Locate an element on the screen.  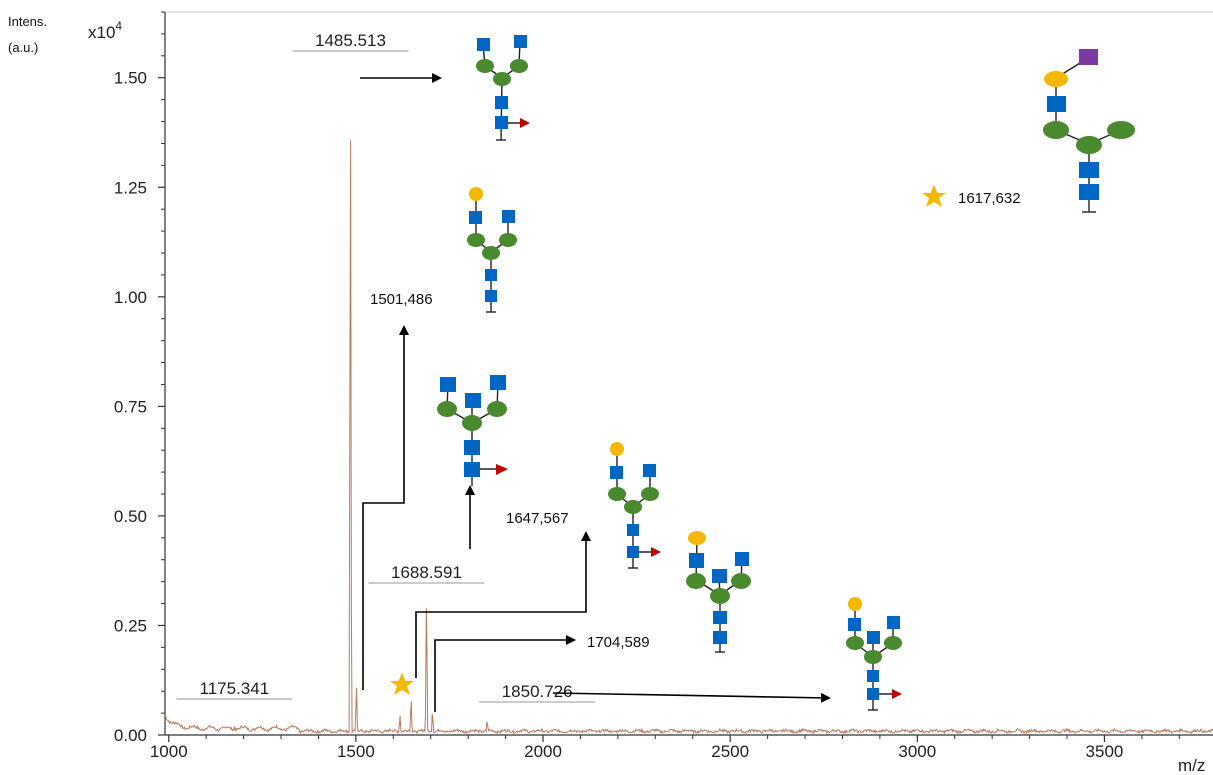
y-axis-multiplier-base: x10 is located at coordinates (101, 32).